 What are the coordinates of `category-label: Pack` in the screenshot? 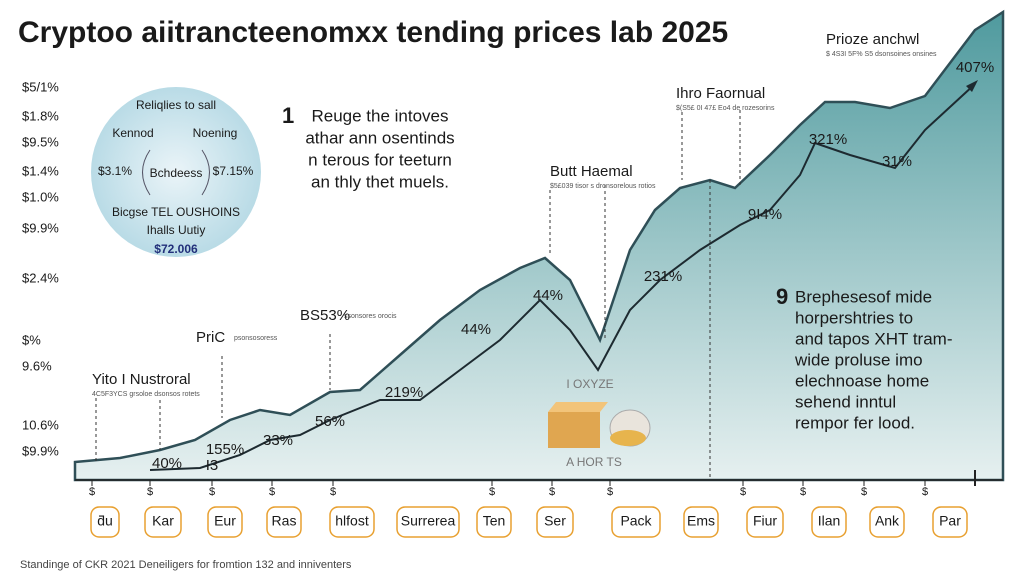 It's located at (636, 521).